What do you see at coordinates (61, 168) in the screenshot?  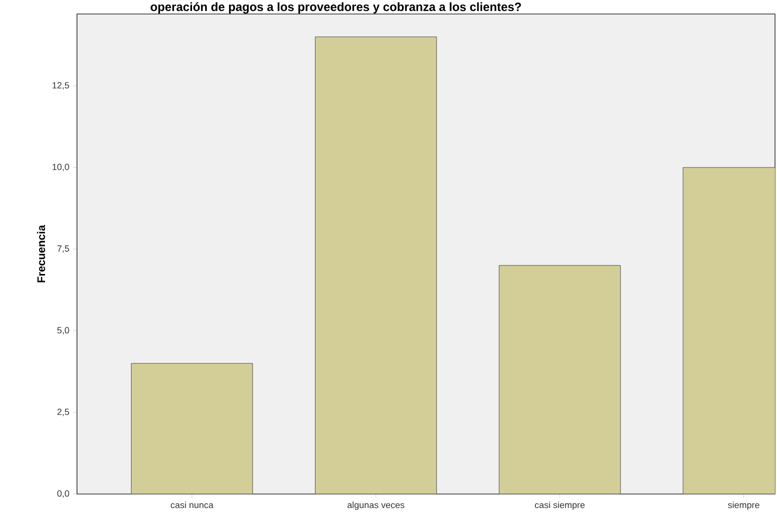 I see `y-tick-label: 10,0` at bounding box center [61, 168].